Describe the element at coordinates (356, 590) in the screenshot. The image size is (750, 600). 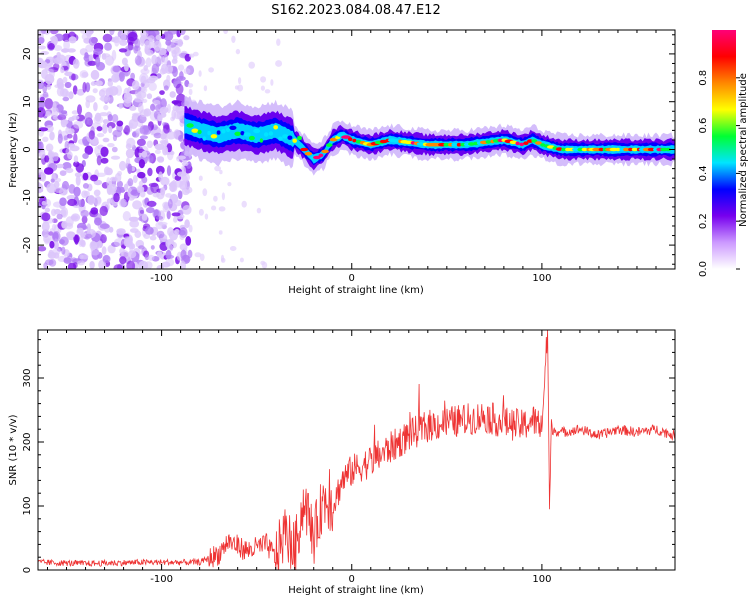
I see `snr-x-axis-label: Height of straight line (km)` at that location.